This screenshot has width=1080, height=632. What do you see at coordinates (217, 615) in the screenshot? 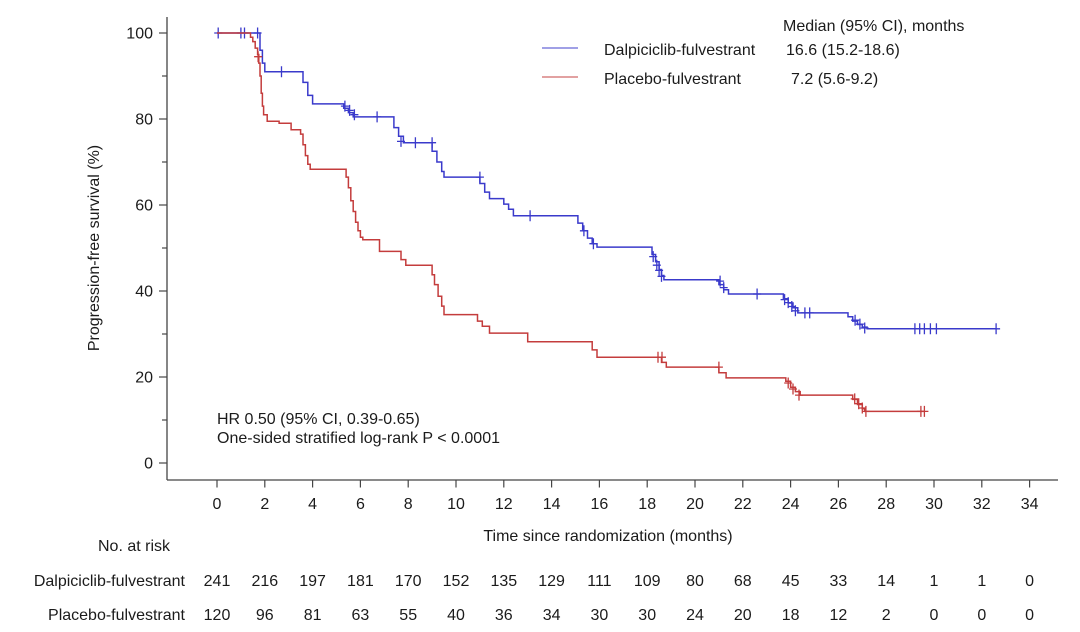
I see `risk-count: 120` at bounding box center [217, 615].